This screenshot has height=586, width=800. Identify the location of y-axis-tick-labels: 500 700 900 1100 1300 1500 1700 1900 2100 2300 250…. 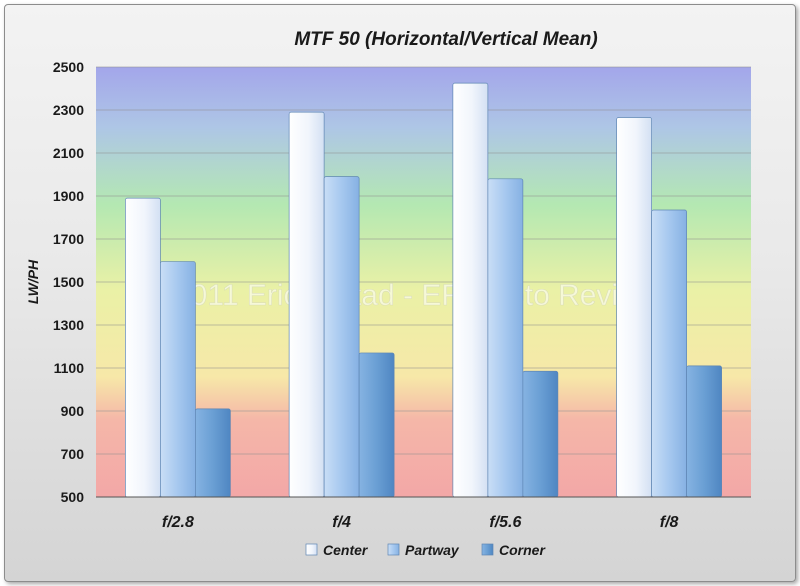
(68, 282).